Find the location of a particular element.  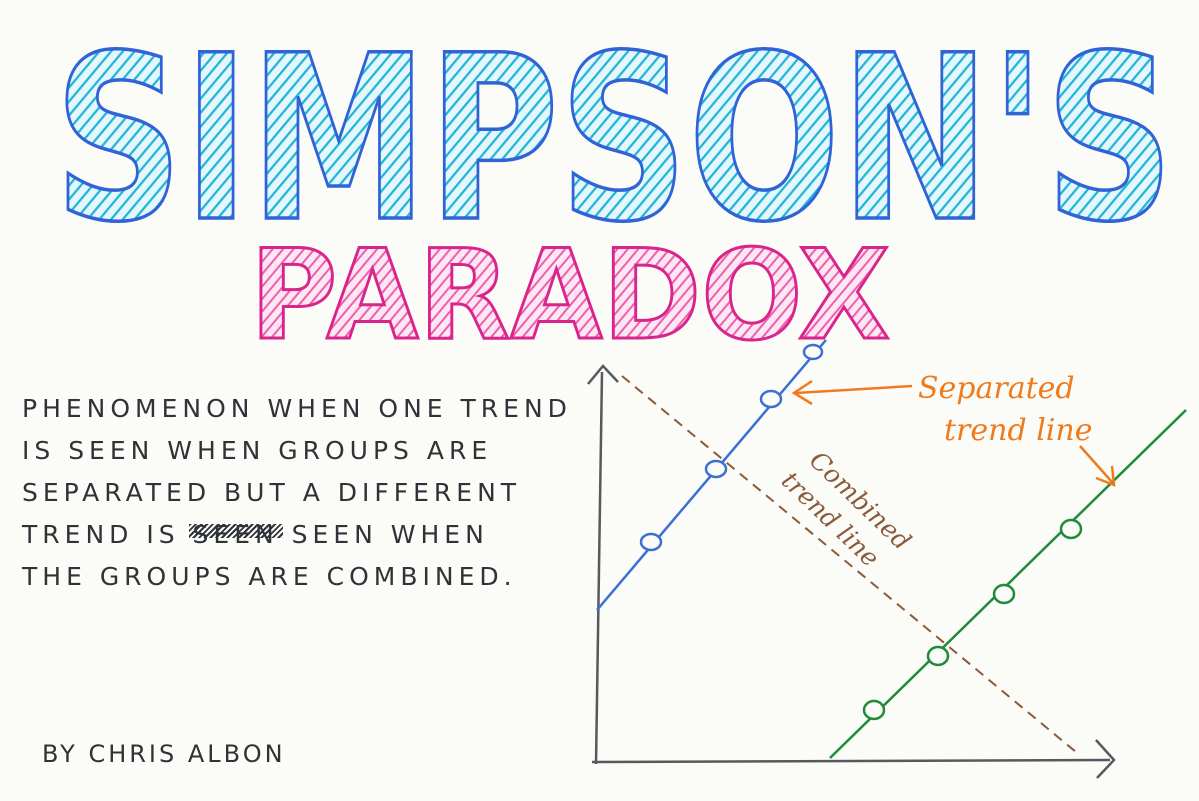

arrow-left-icon is located at coordinates (852, 392).